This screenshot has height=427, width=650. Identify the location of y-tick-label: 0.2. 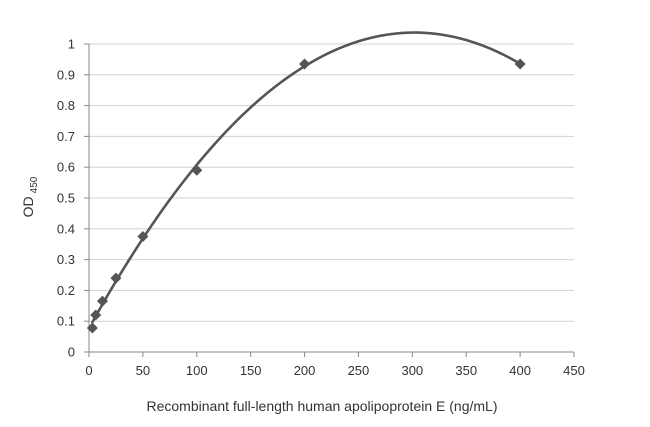
(66, 290).